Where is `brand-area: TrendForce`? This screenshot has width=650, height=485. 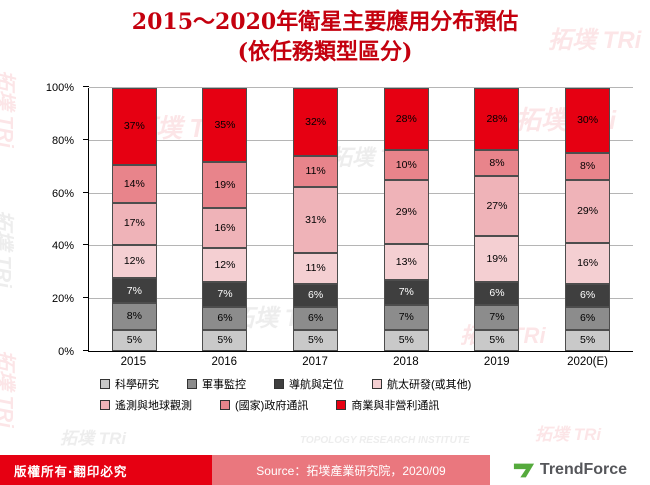 brand-area: TrendForce is located at coordinates (570, 470).